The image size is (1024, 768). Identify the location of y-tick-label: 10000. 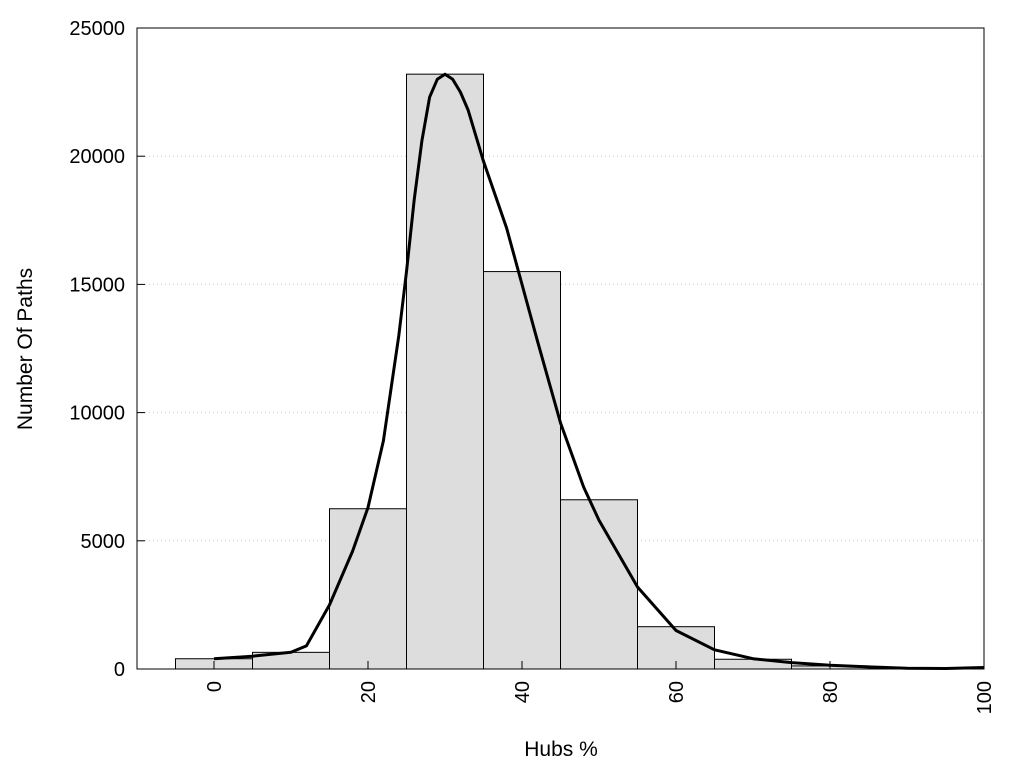
(97, 414).